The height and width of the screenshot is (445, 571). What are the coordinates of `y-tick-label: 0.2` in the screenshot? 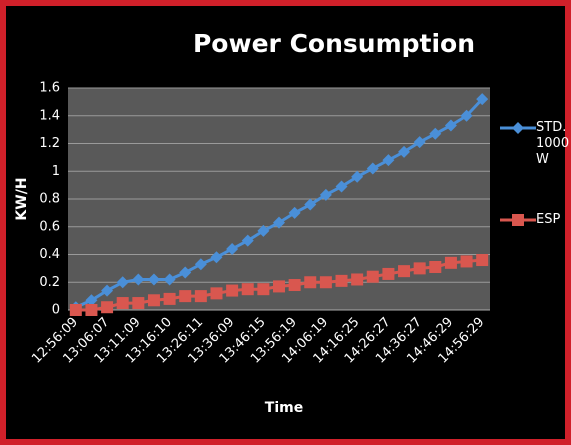 It's located at (49, 282).